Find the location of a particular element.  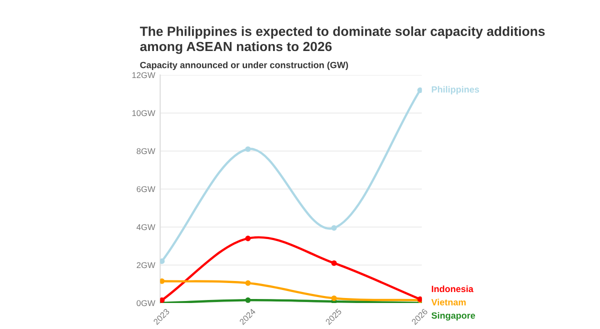

series-label: Indonesia is located at coordinates (453, 289).